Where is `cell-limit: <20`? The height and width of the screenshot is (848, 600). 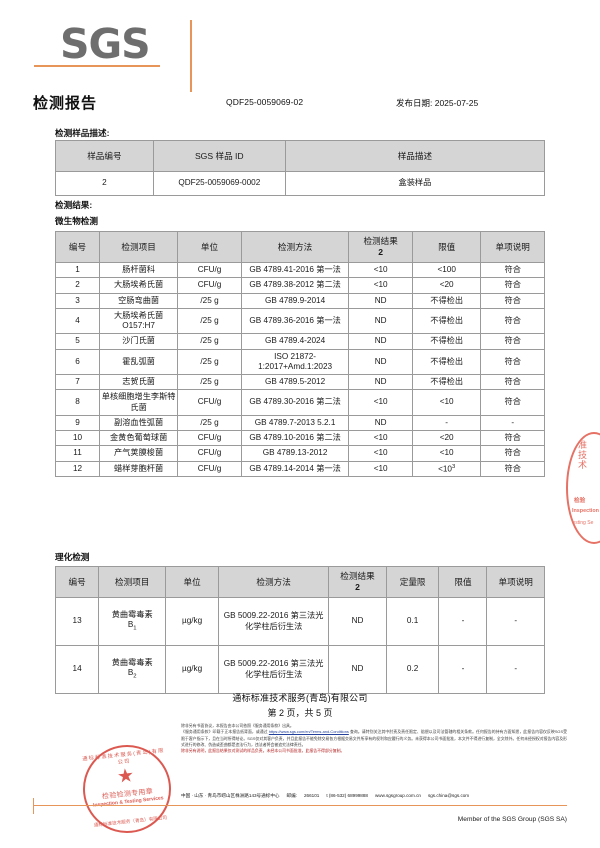 cell-limit: <20 is located at coordinates (446, 285).